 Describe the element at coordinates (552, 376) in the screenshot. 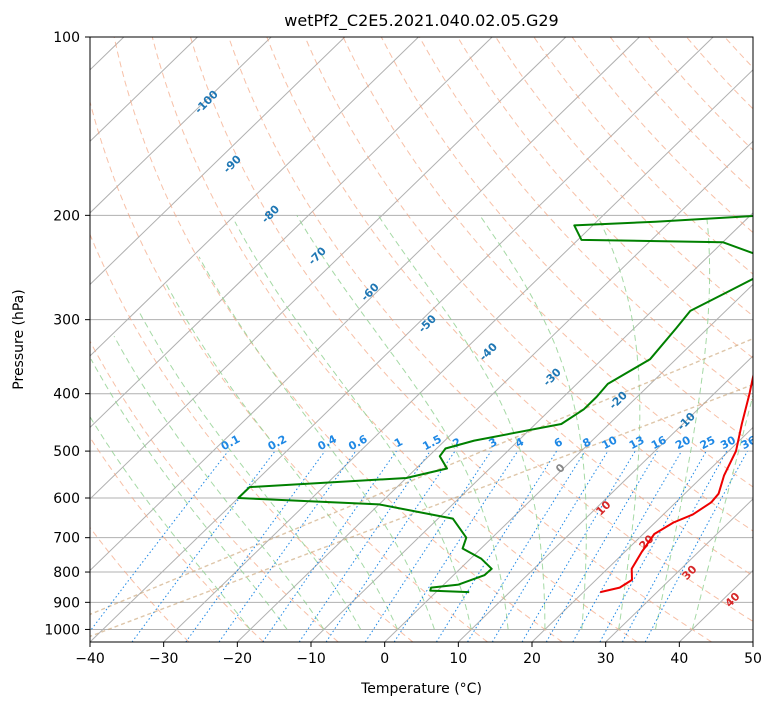

I see `isotherm-label: -30` at that location.